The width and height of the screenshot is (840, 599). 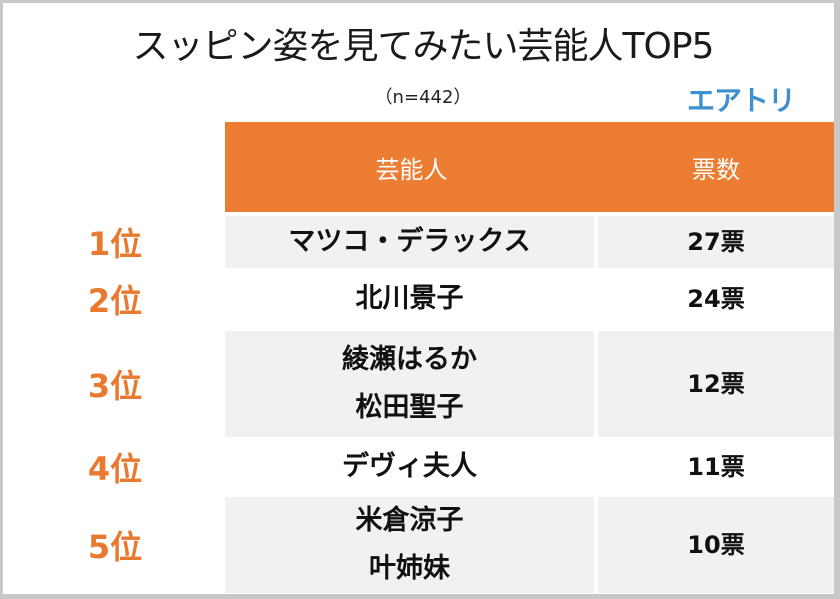 What do you see at coordinates (115, 469) in the screenshot?
I see `rank-label: 4位` at bounding box center [115, 469].